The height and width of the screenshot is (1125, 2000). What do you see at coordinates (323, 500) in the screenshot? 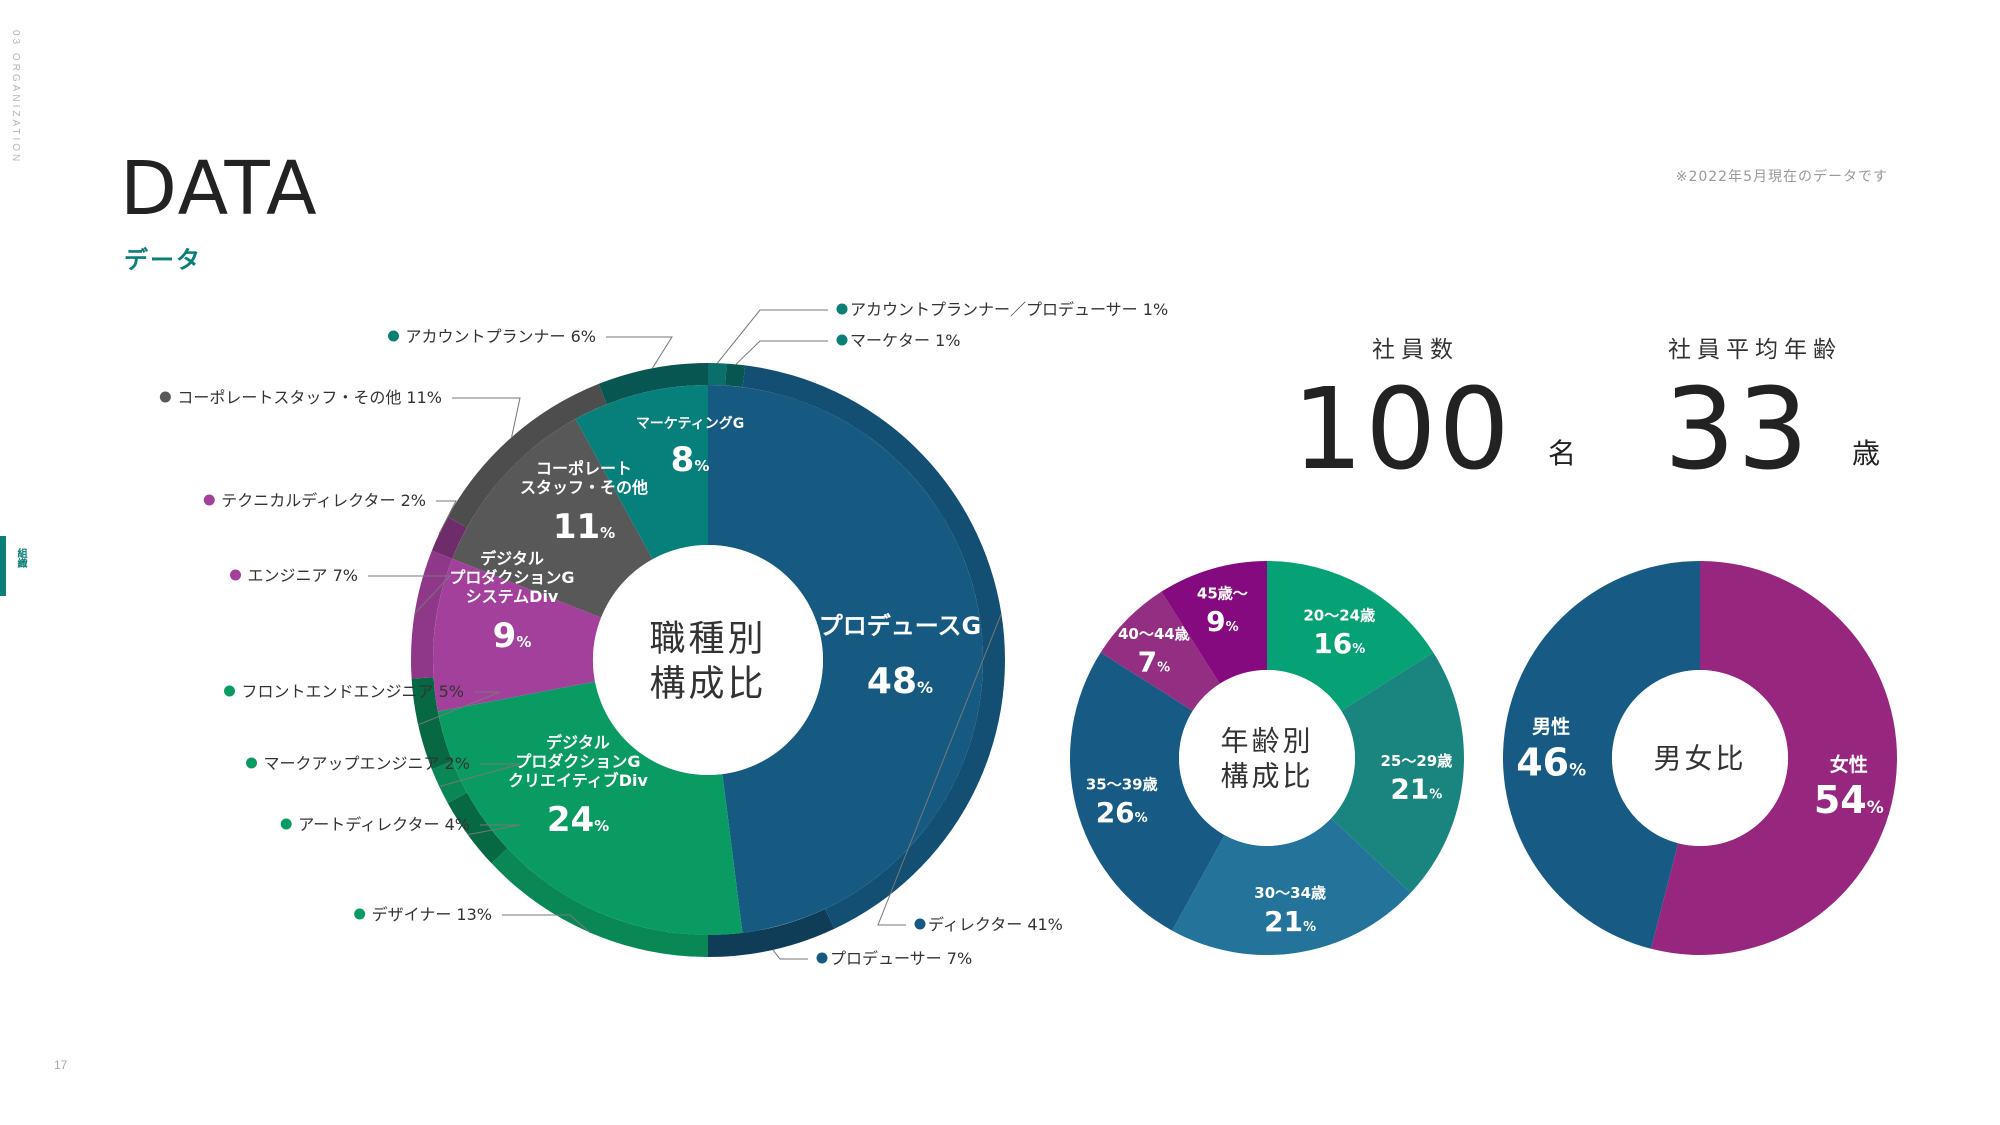
I see `role-label: テクニカルディレクター 2%` at bounding box center [323, 500].